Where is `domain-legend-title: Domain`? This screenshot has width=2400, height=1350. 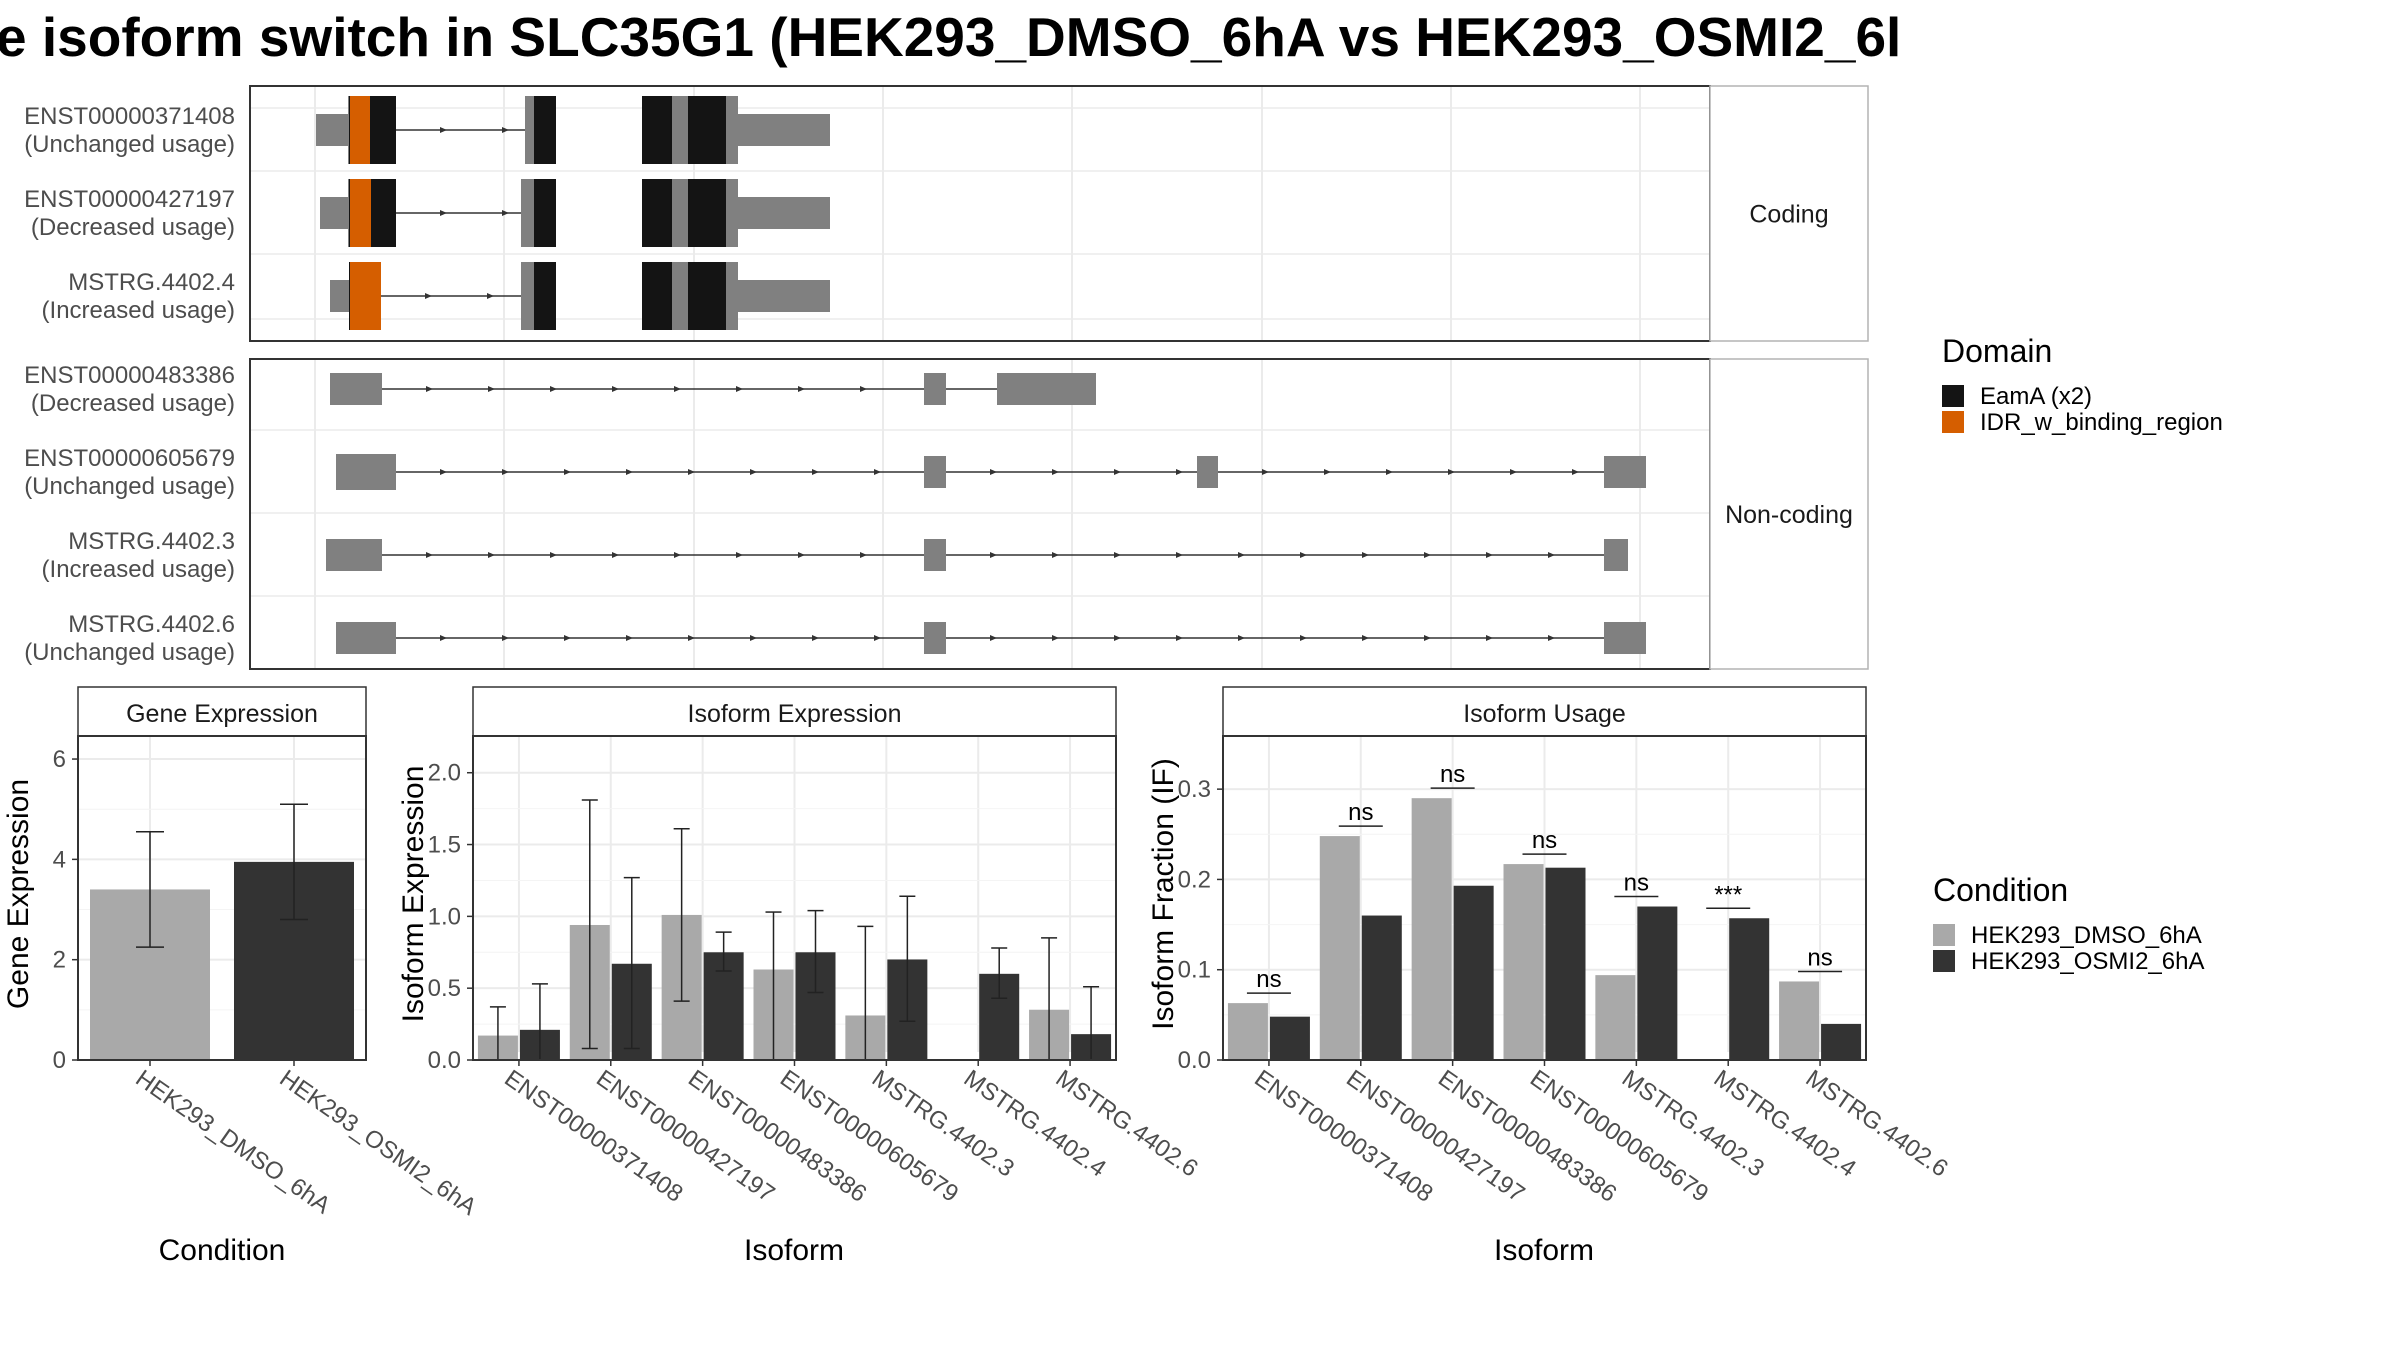 domain-legend-title: Domain is located at coordinates (1997, 351).